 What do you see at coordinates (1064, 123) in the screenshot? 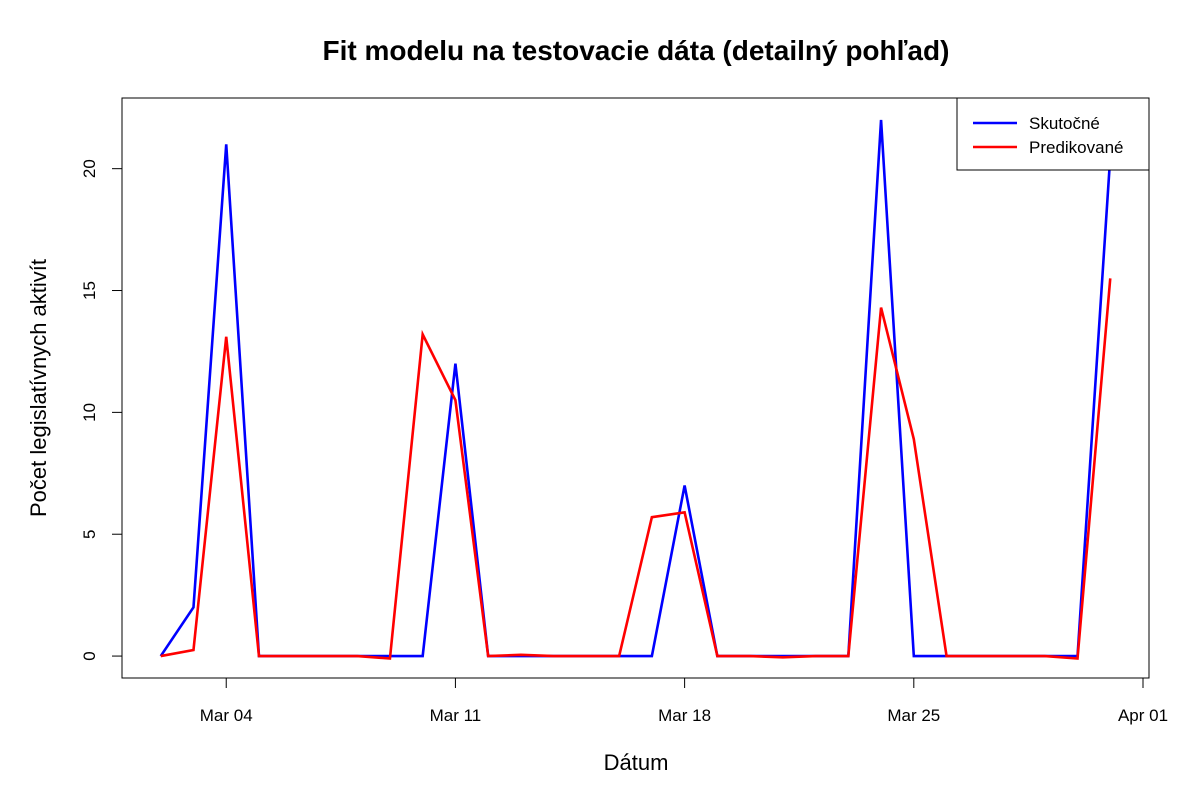
I see `legend-label: Skutočné` at bounding box center [1064, 123].